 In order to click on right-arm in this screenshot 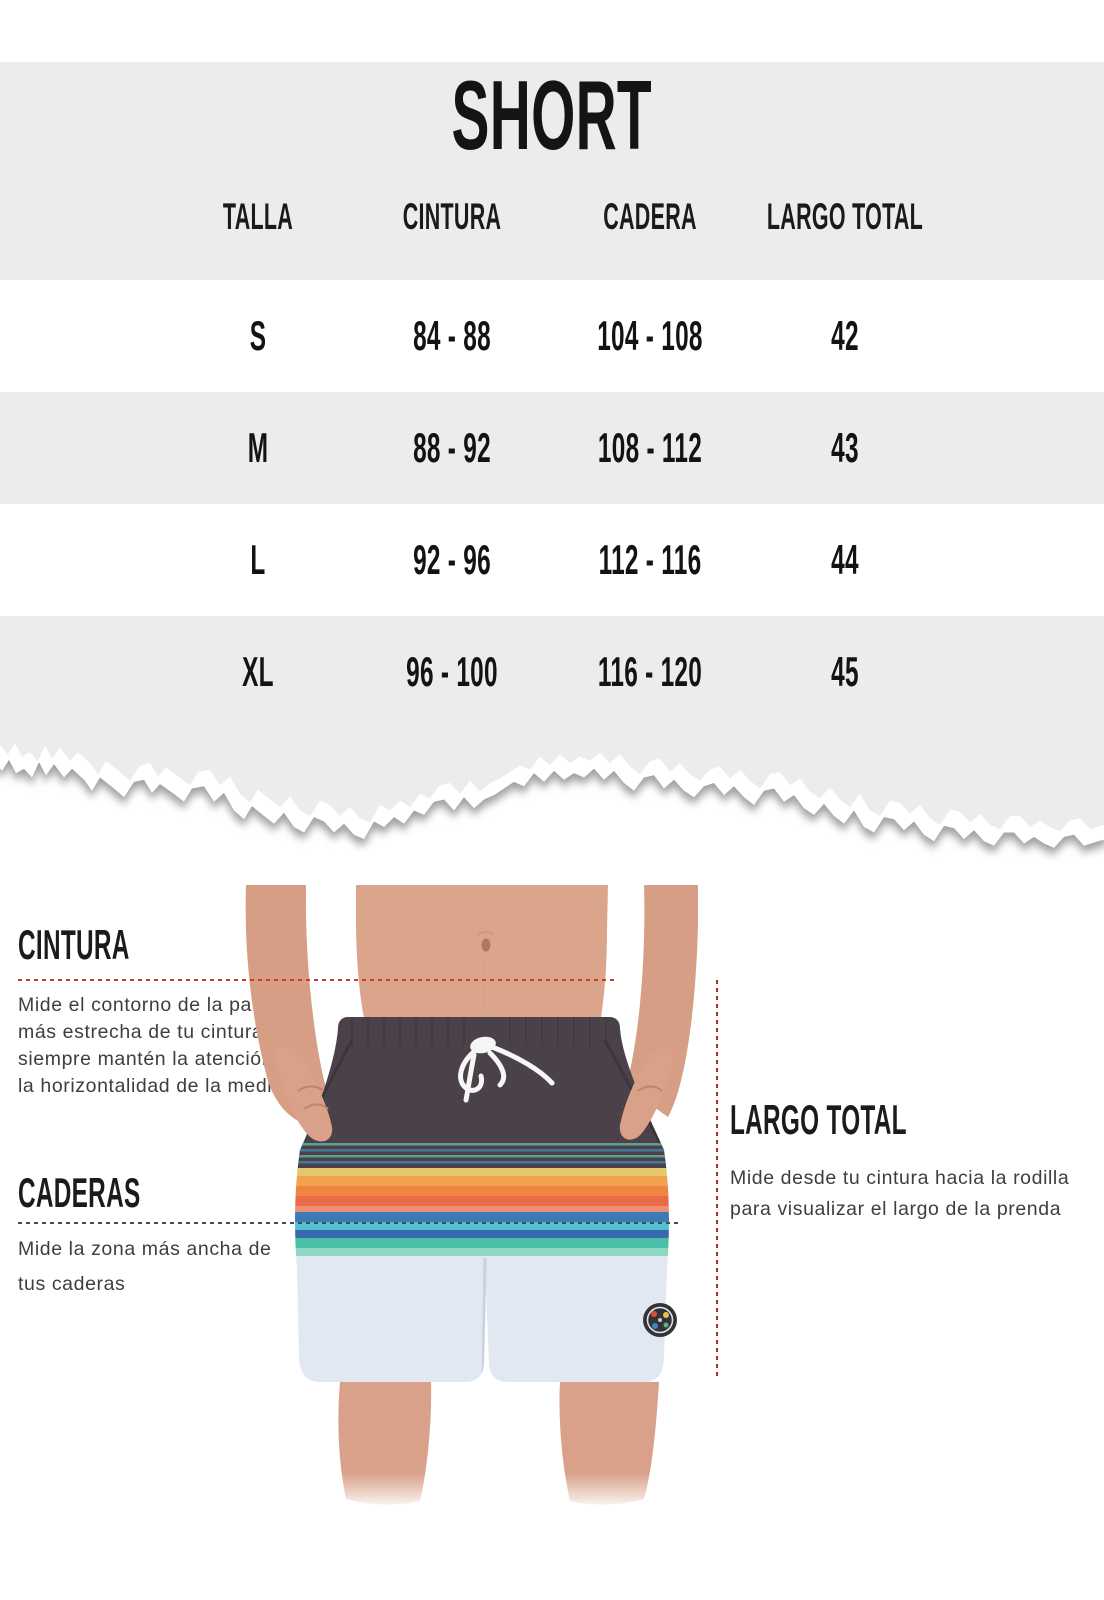, I will do `click(662, 1001)`.